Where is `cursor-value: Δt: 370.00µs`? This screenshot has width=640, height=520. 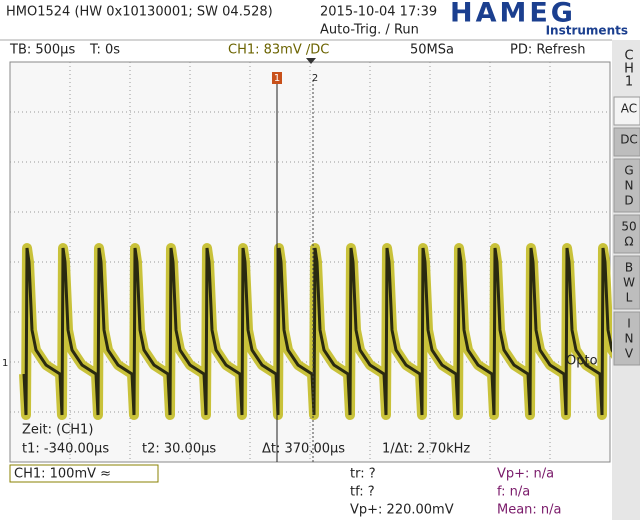
cursor-value: Δt: 370.00µs is located at coordinates (303, 449).